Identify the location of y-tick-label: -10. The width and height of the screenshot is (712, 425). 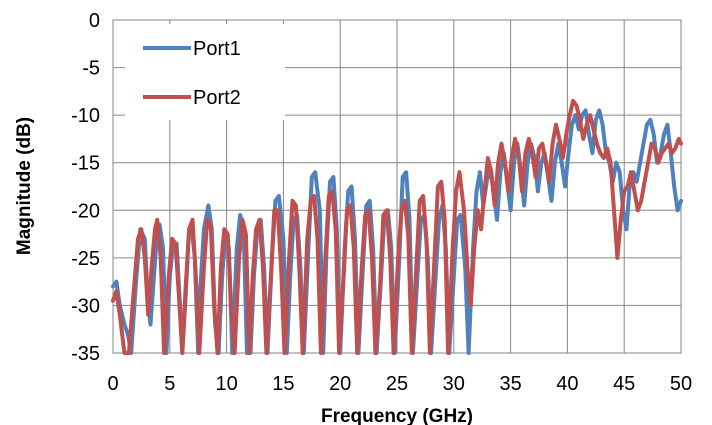
(85, 116).